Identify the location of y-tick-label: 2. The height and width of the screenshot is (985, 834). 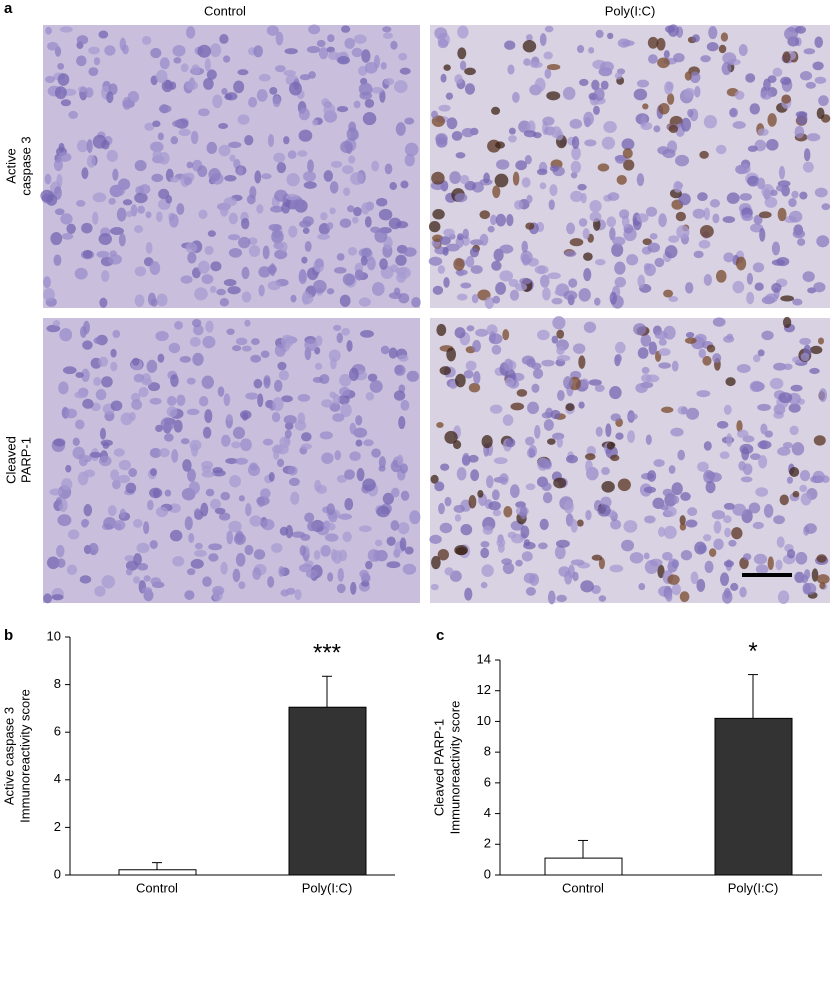
(57, 826).